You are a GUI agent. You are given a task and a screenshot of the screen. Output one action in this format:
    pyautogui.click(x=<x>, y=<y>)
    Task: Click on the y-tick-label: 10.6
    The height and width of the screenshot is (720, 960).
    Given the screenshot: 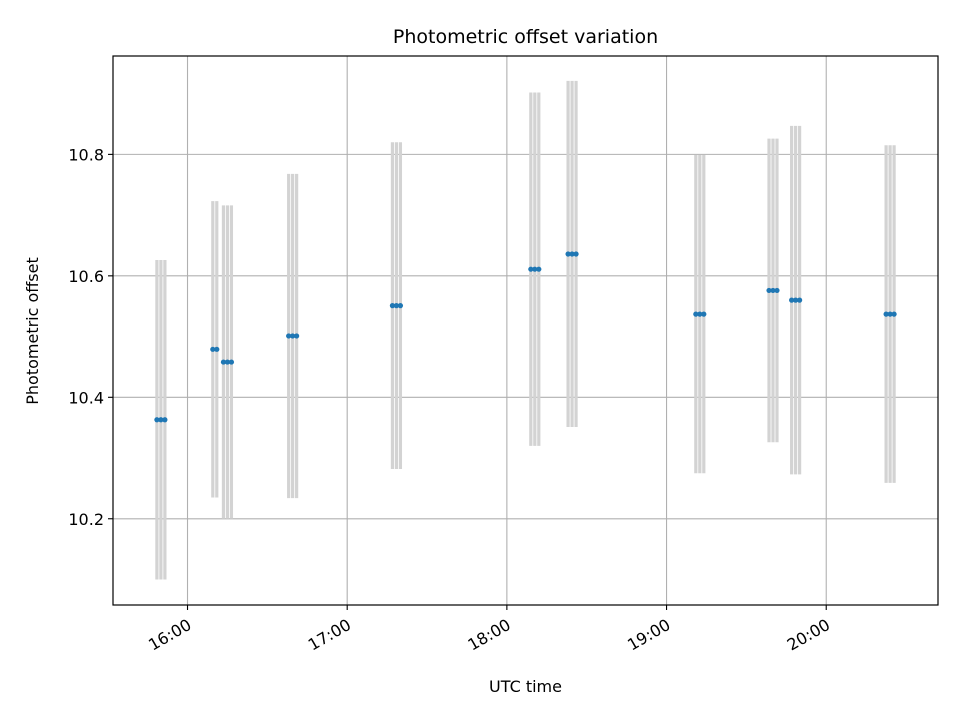 What is the action you would take?
    pyautogui.click(x=86, y=276)
    